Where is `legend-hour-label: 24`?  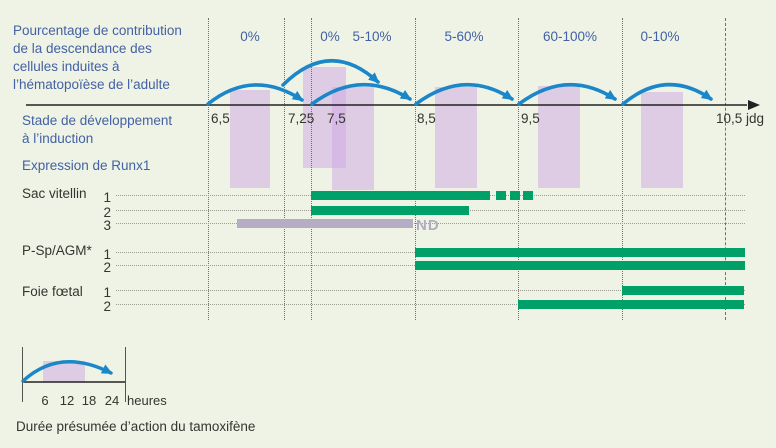
legend-hour-label: 24 is located at coordinates (112, 400).